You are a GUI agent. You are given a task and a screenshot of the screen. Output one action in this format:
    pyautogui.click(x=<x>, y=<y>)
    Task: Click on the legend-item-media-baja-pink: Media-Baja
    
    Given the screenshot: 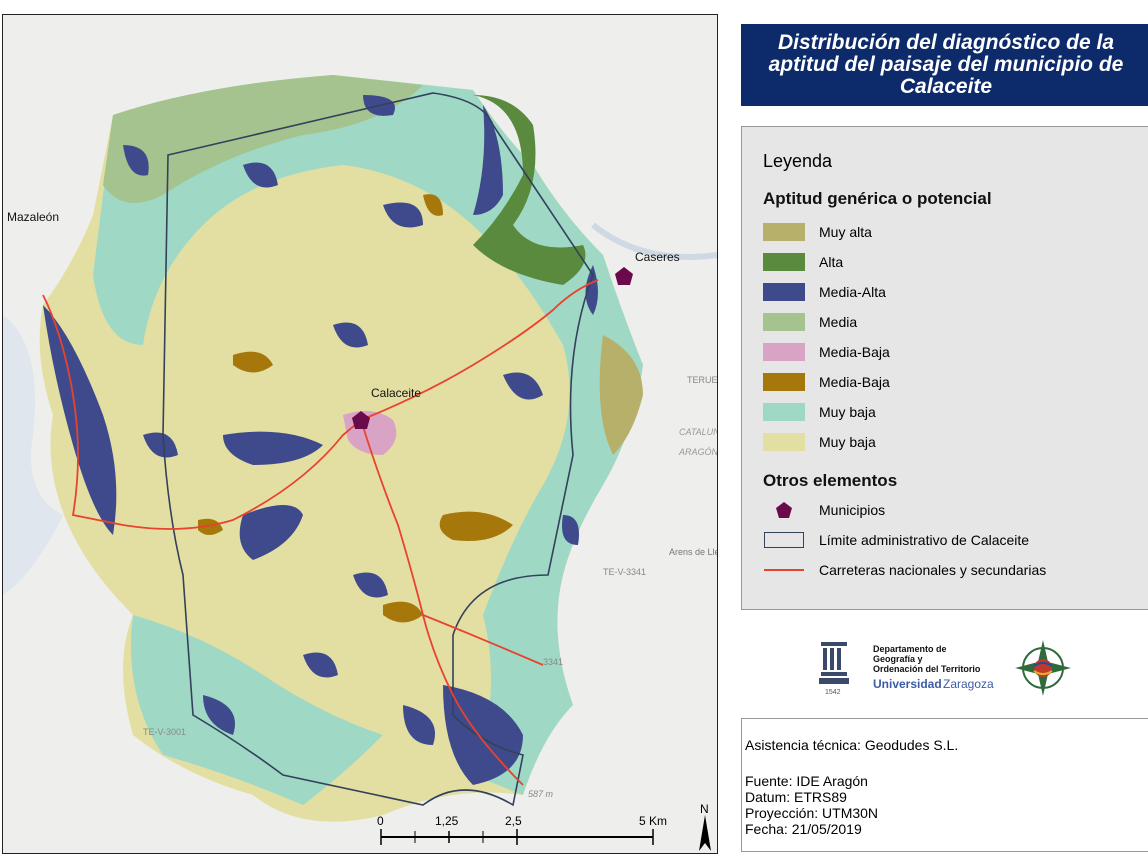 What is the action you would take?
    pyautogui.click(x=826, y=352)
    